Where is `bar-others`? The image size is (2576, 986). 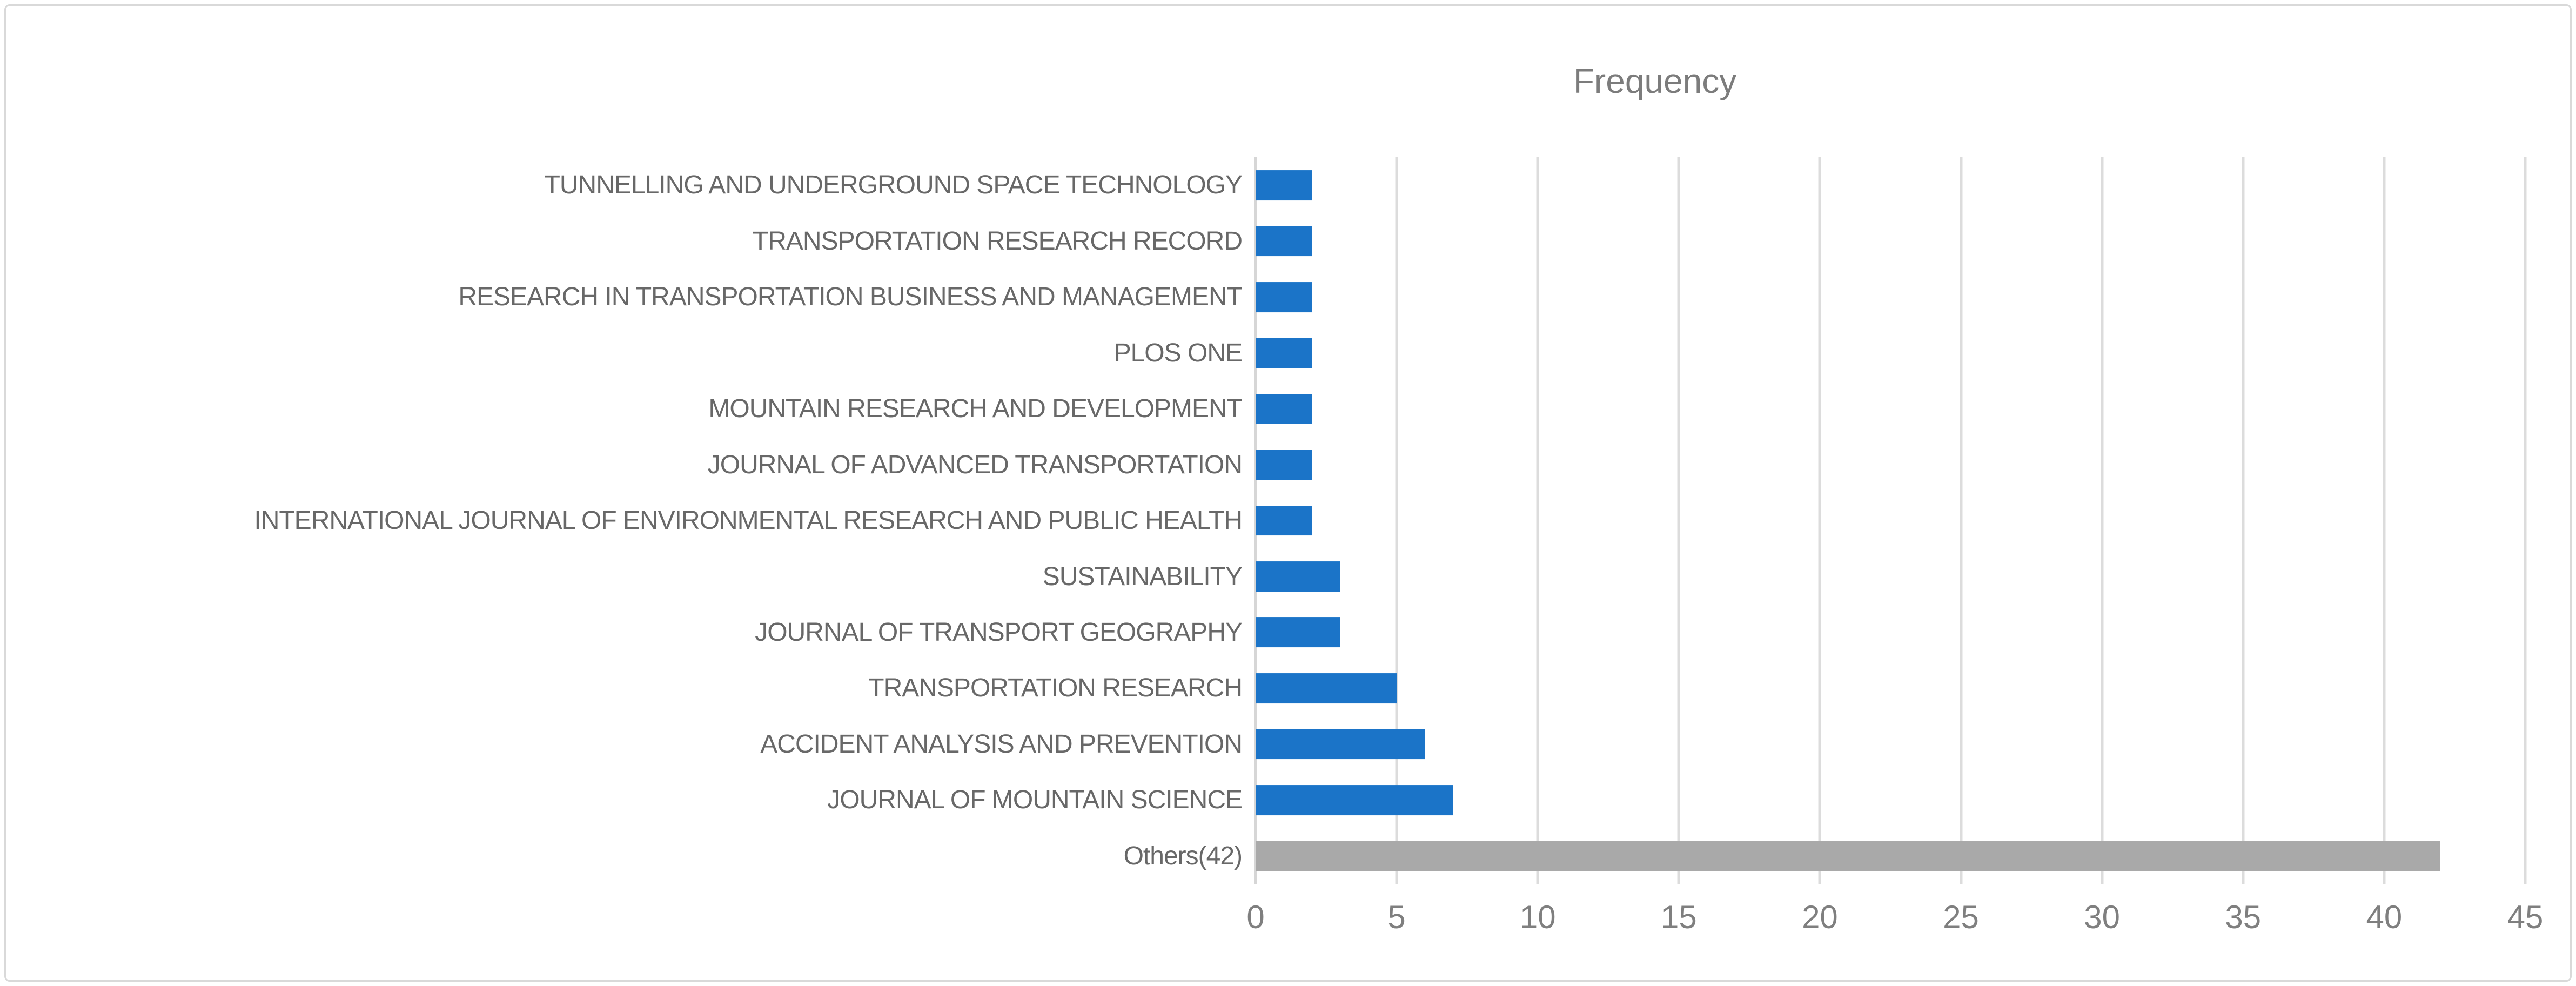 bar-others is located at coordinates (1848, 856).